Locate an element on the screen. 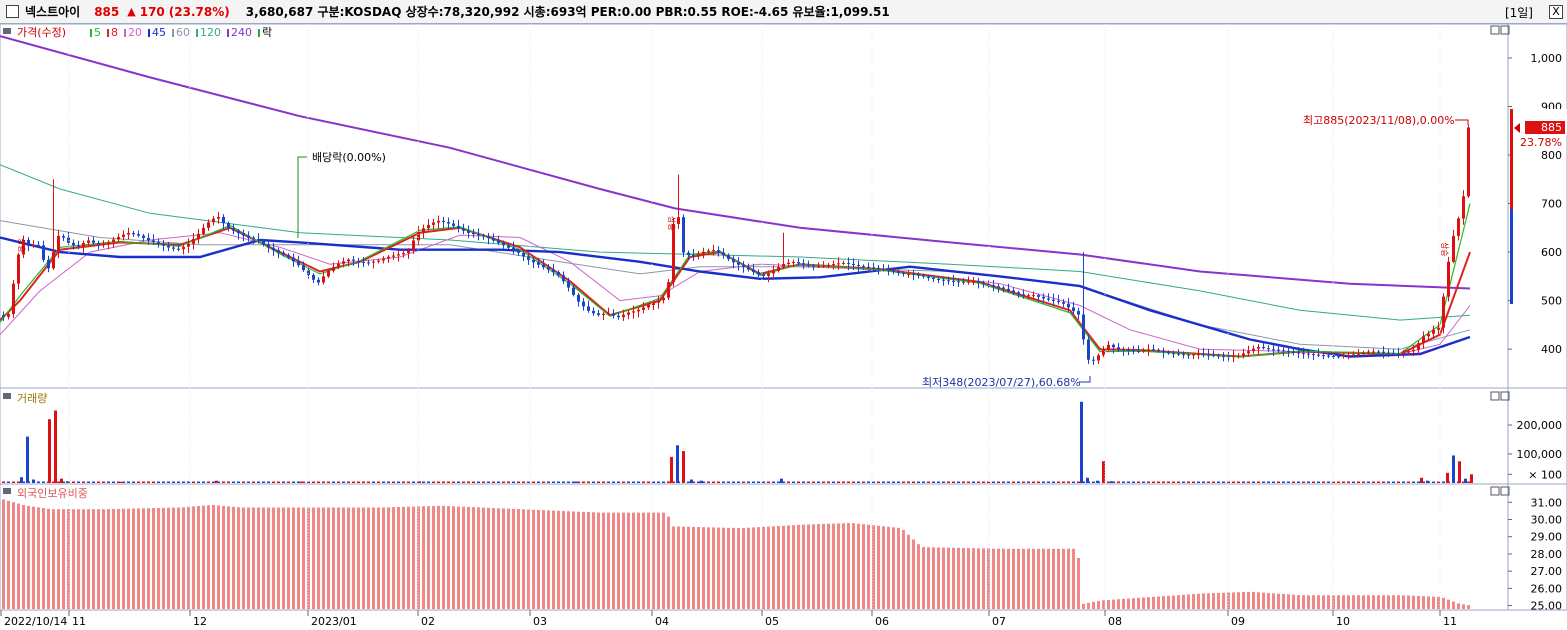 This screenshot has width=1567, height=630. dividend-label: 배당락(0.00%) is located at coordinates (349, 157).